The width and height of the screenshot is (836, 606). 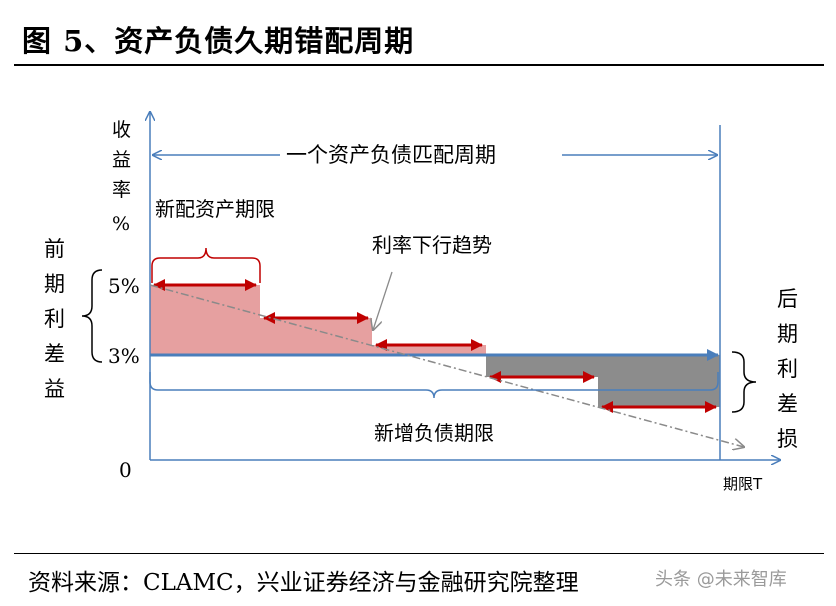 What do you see at coordinates (215, 209) in the screenshot?
I see `new-asset-term-label: 新配资产期限` at bounding box center [215, 209].